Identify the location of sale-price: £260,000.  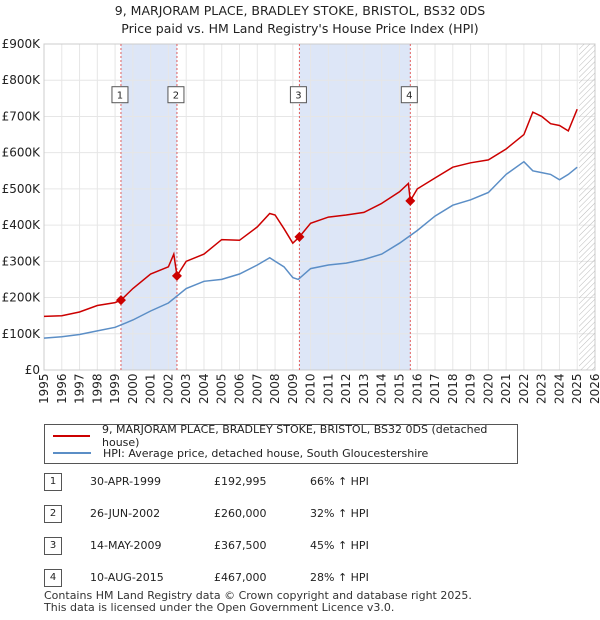
(240, 513).